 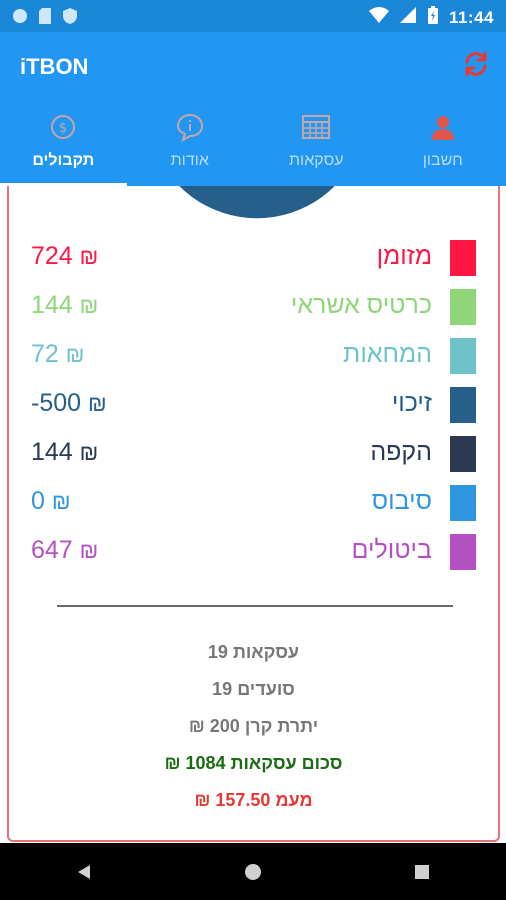 I want to click on tab-about: אודות, so click(x=190, y=144).